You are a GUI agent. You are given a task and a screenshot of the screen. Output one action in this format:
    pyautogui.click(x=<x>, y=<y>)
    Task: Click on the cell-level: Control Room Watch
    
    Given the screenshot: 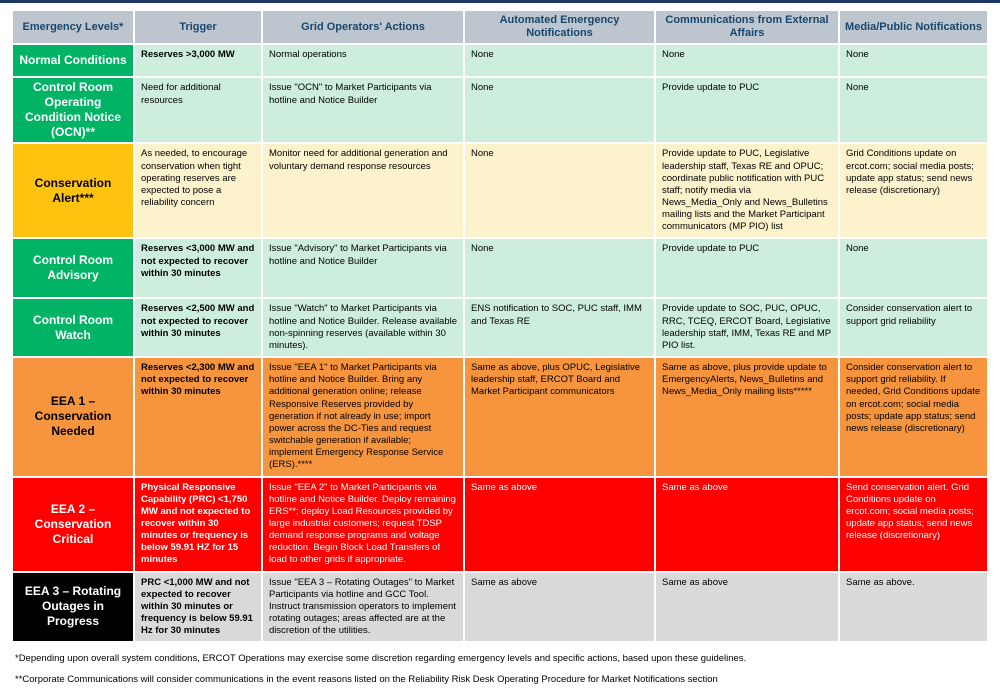 What is the action you would take?
    pyautogui.click(x=73, y=328)
    